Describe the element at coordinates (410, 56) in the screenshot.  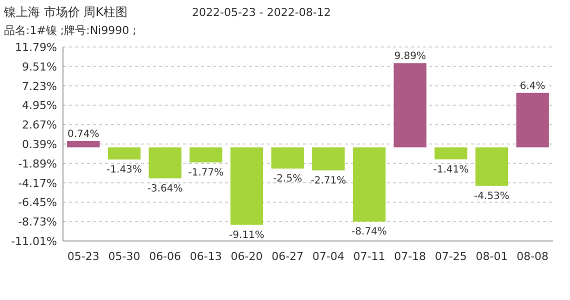
I see `data-label: 9.89%` at that location.